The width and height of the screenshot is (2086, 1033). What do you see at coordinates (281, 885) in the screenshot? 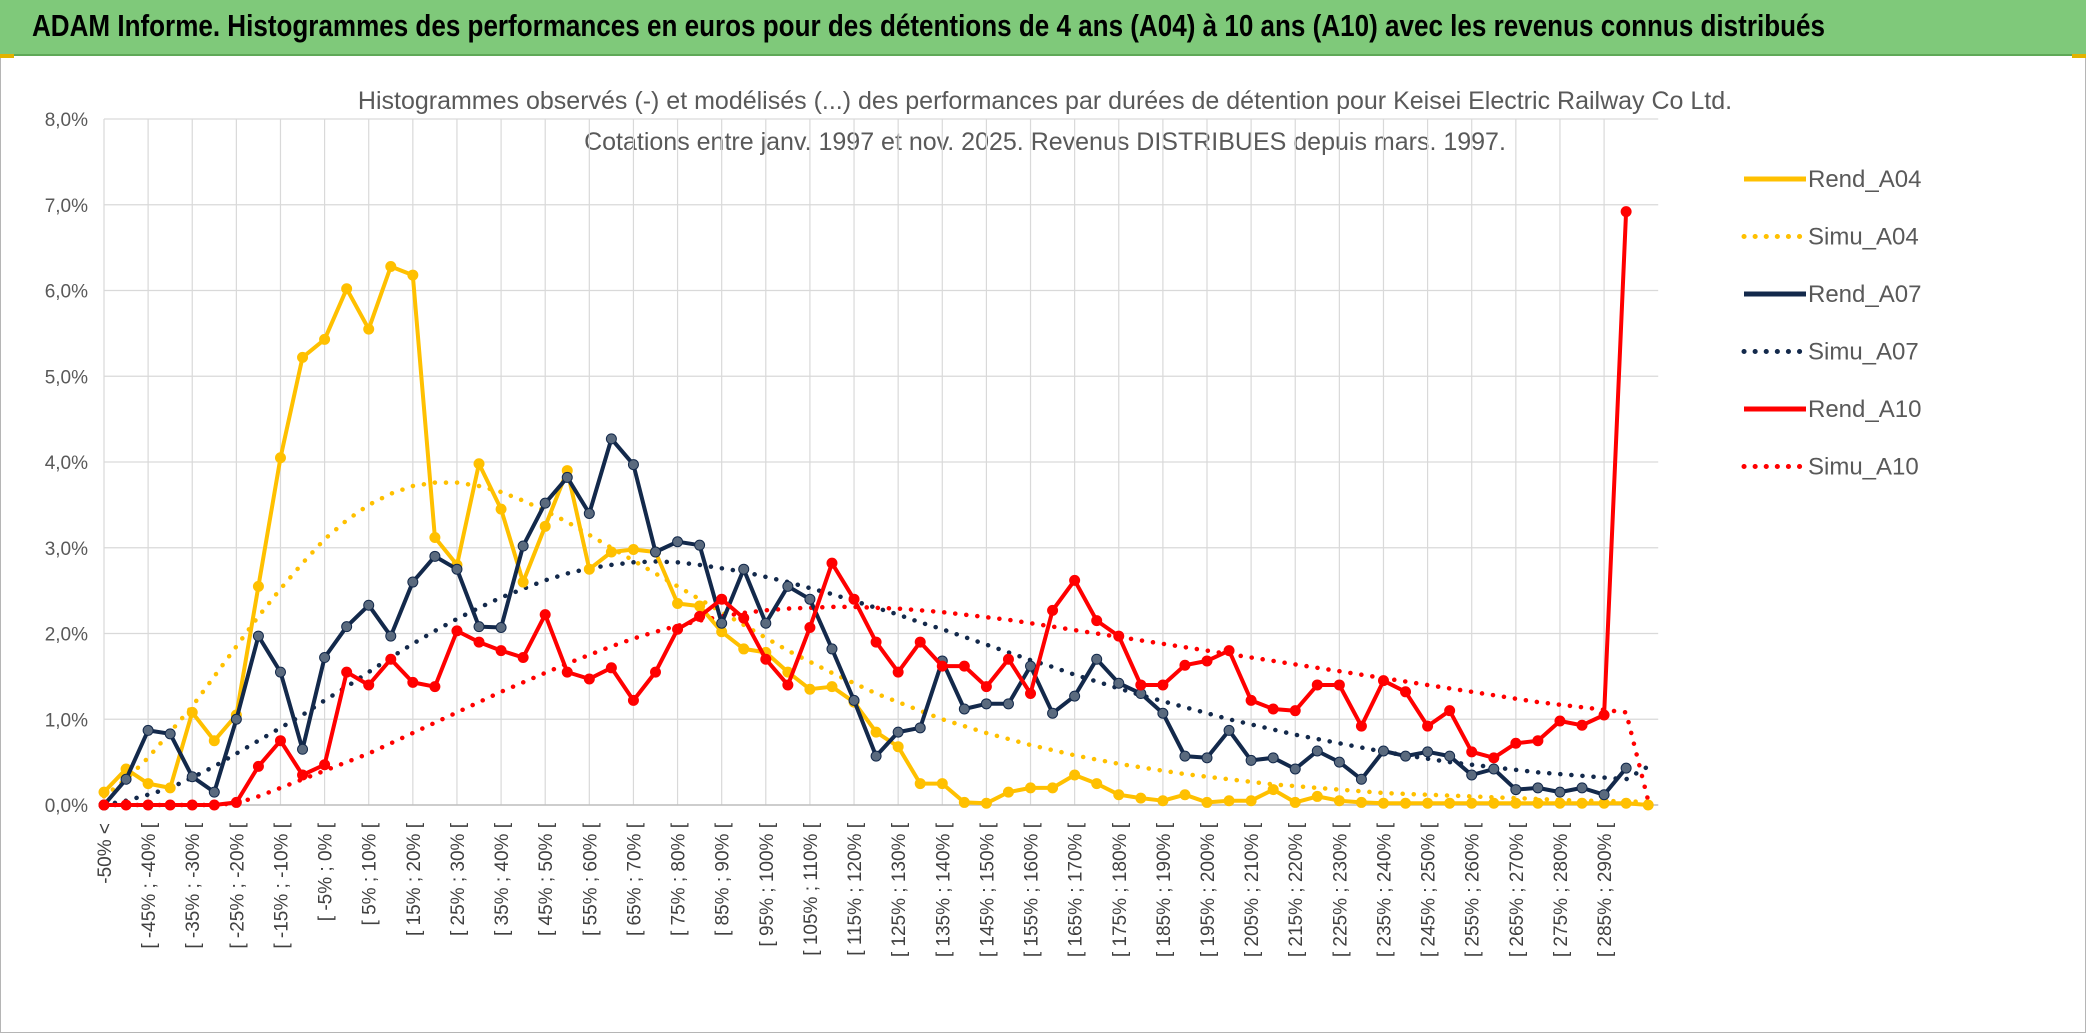
I see `x-tick-label: [ -15% ; -10% [` at bounding box center [281, 885].